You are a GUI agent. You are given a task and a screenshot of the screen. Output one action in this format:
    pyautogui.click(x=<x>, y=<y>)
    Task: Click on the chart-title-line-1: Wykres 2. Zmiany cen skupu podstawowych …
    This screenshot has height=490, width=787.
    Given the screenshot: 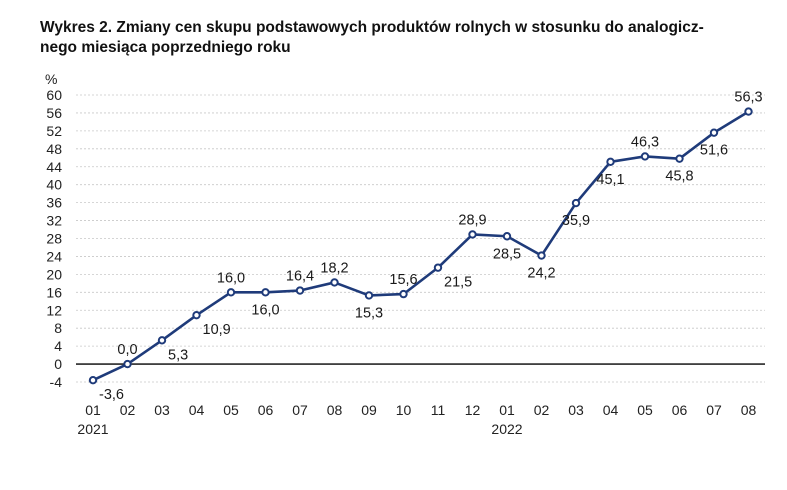 What is the action you would take?
    pyautogui.click(x=372, y=27)
    